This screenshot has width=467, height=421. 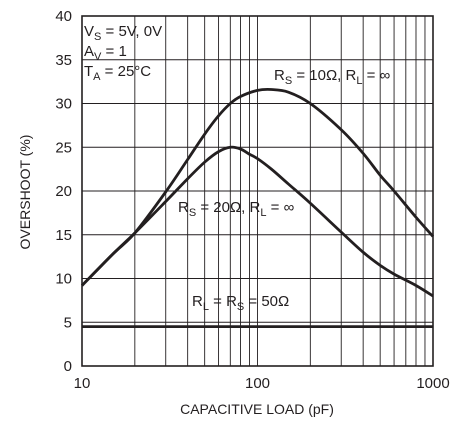 I want to click on condition-av: AV = 1, so click(x=105, y=53).